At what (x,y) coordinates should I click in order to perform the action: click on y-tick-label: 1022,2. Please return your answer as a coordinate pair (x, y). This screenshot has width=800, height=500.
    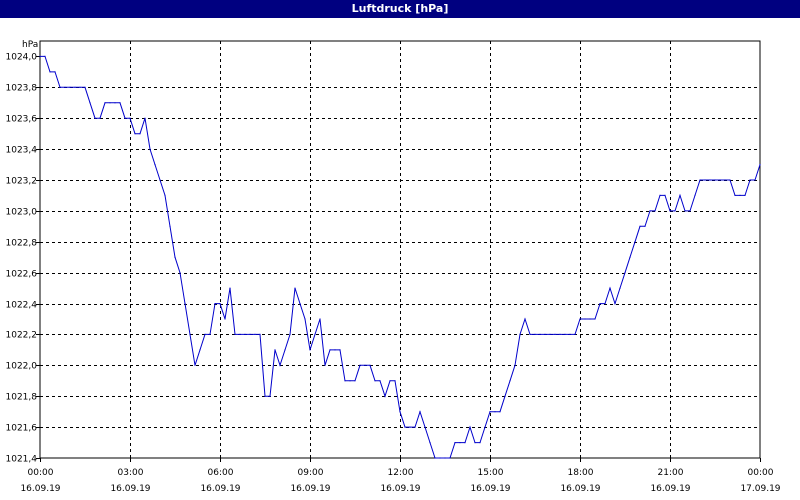
    Looking at the image, I should click on (22, 336).